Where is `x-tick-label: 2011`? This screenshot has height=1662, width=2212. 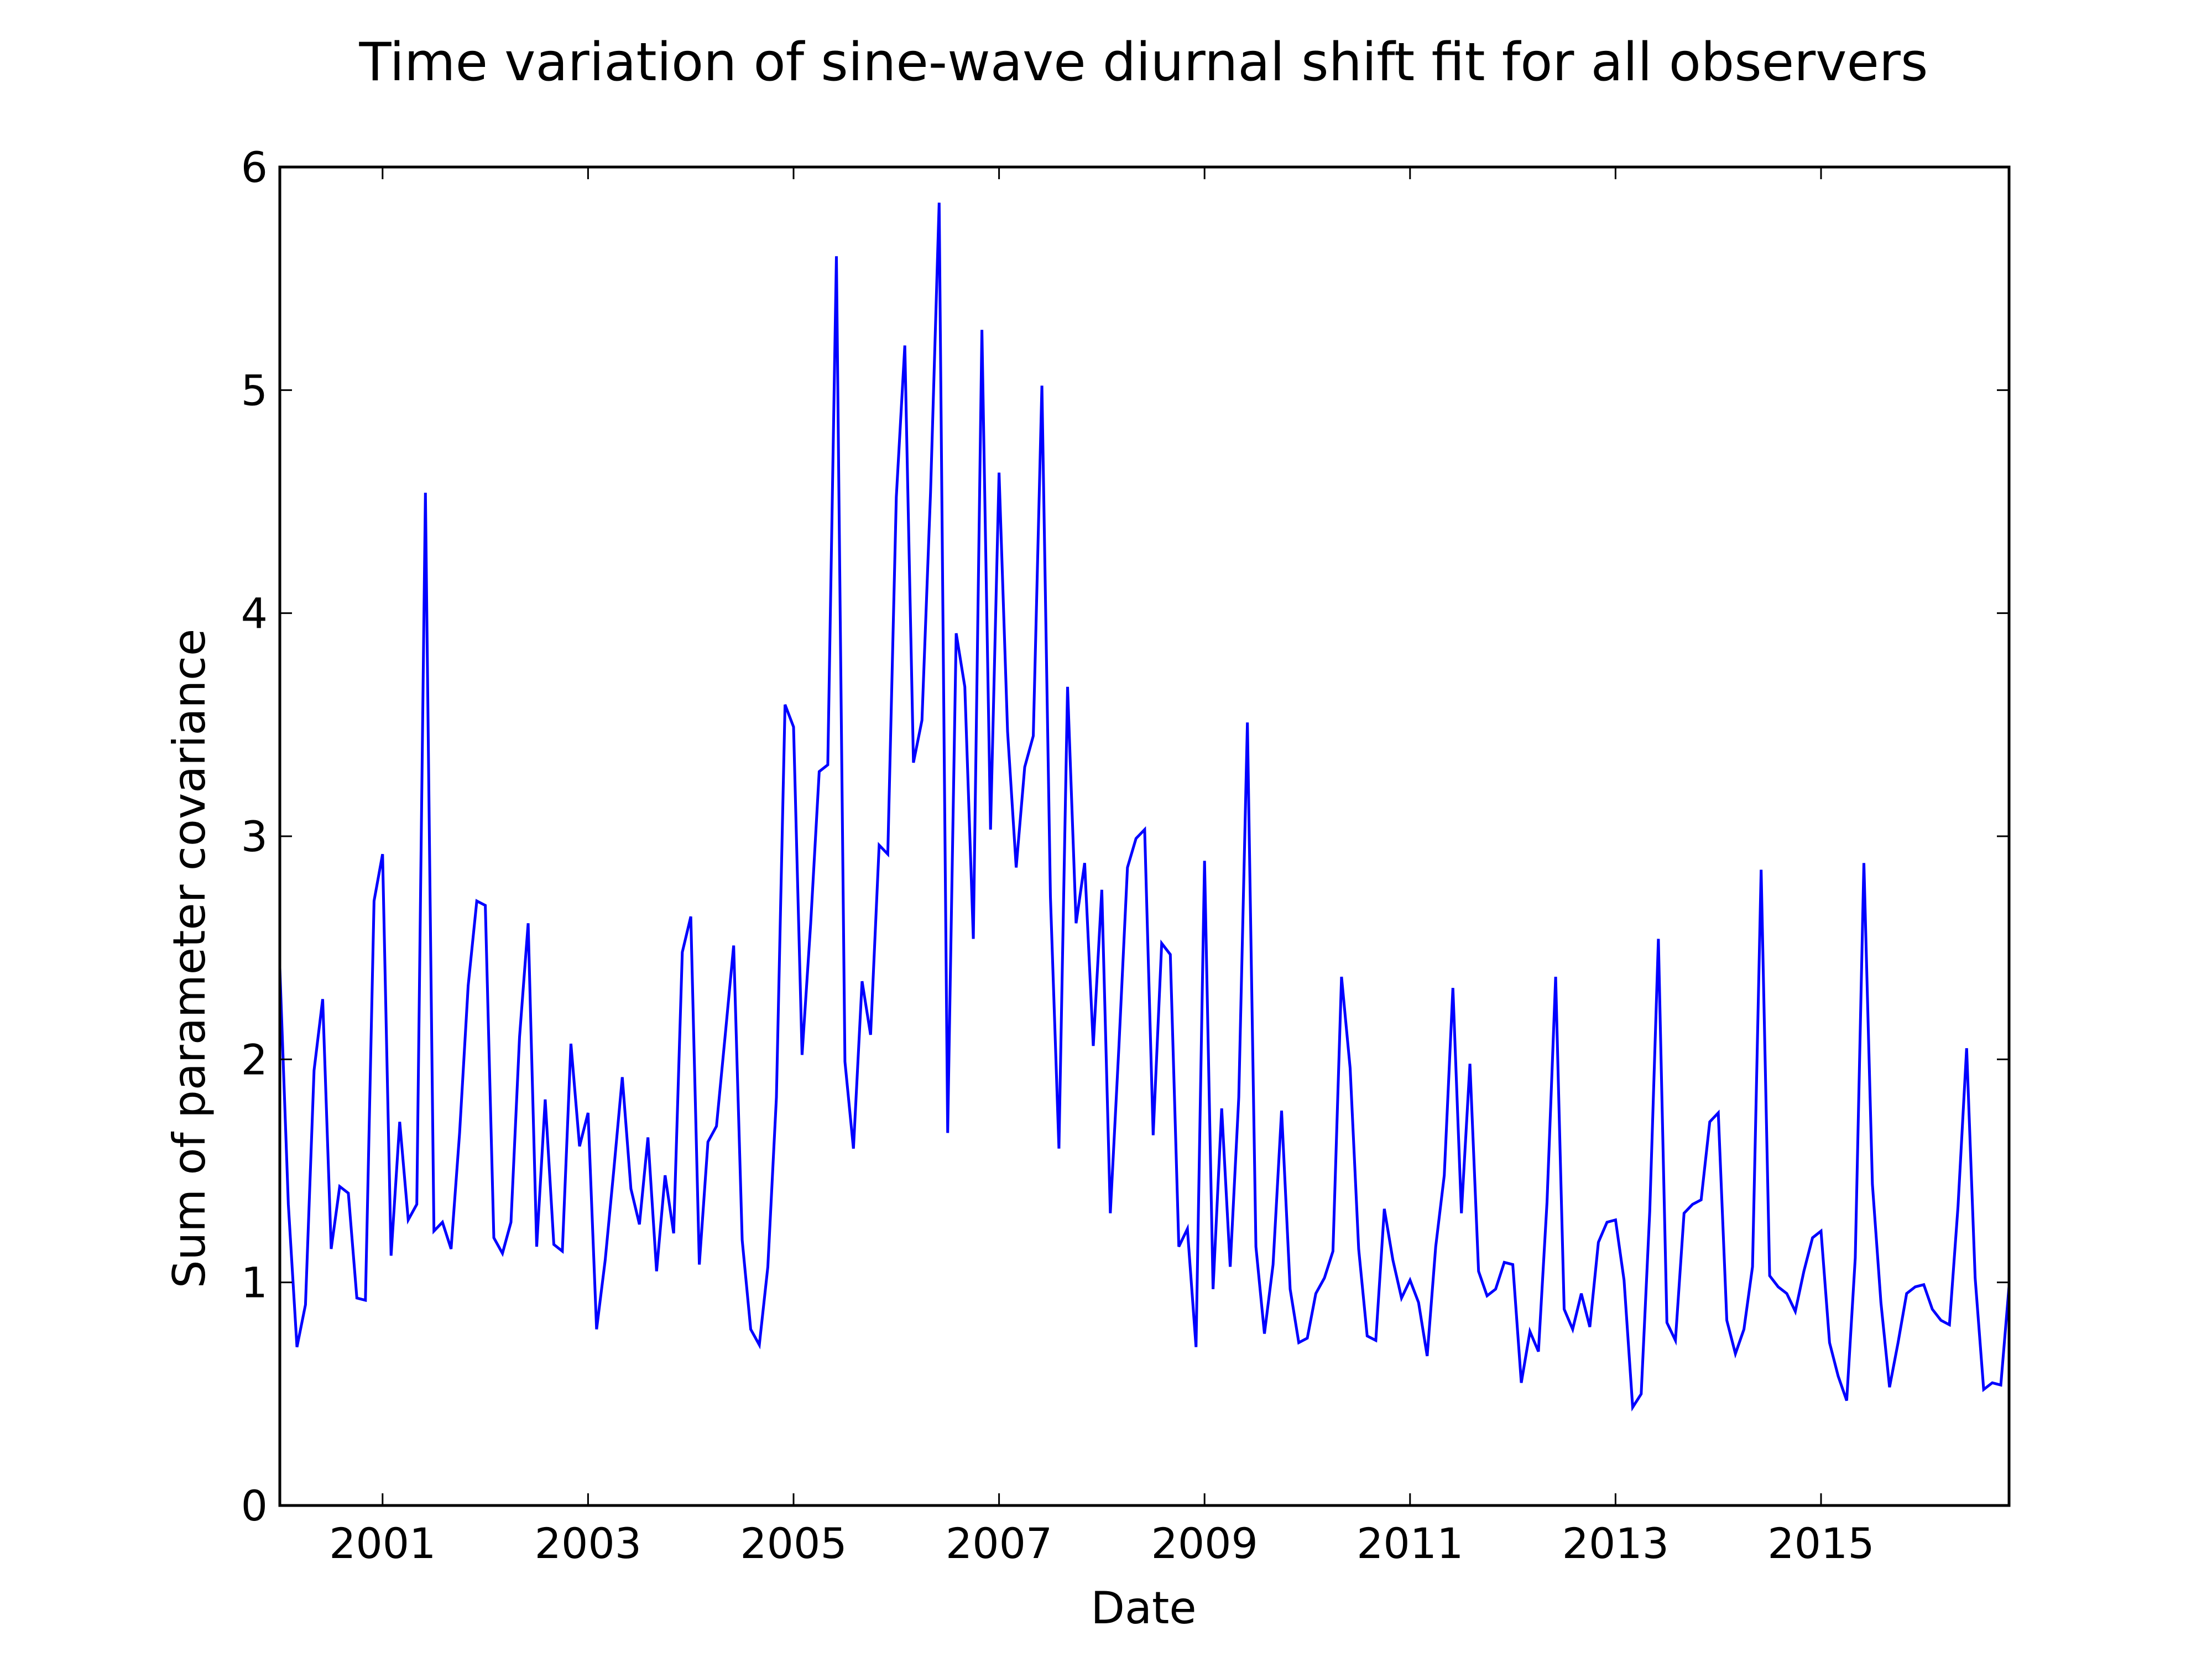 x-tick-label: 2011 is located at coordinates (1410, 1543).